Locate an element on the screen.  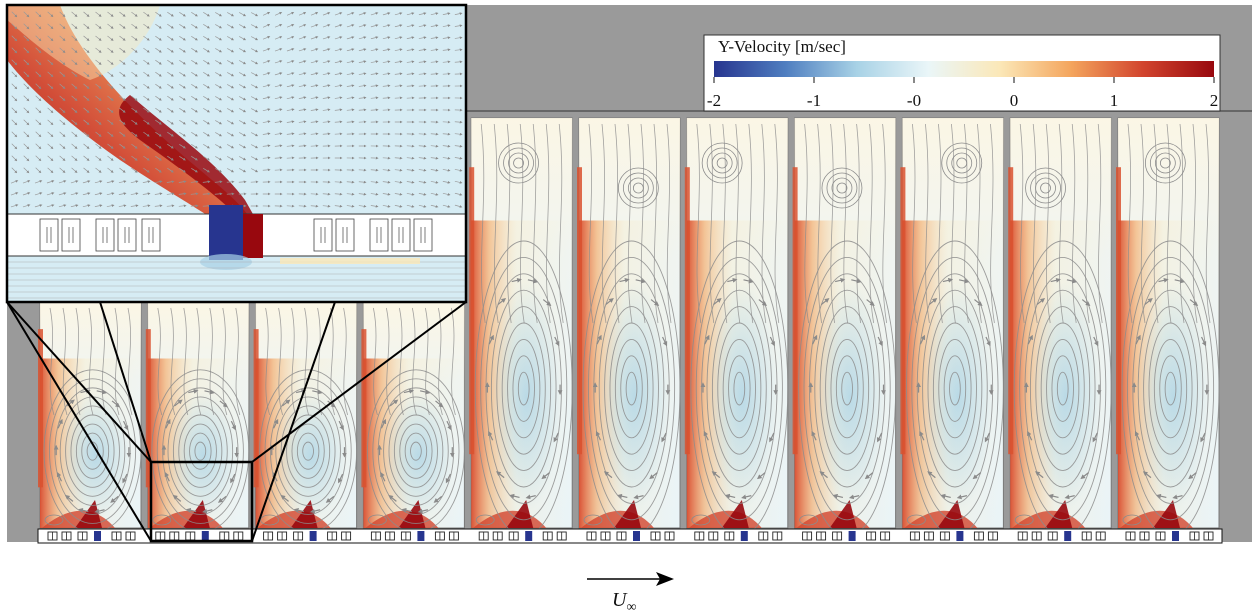
inset-jet-core is located at coordinates (190, 162).